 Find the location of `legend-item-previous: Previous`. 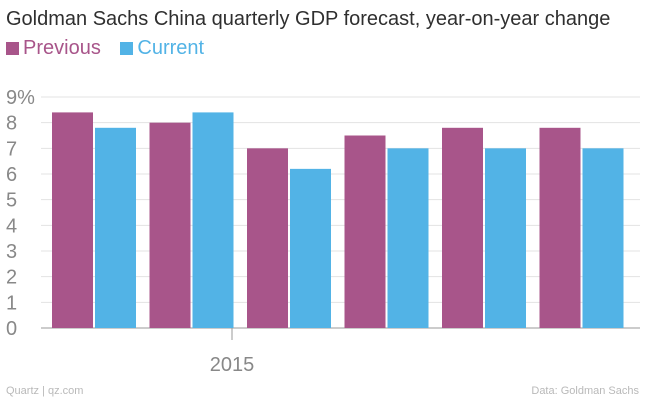

legend-item-previous: Previous is located at coordinates (53, 48).